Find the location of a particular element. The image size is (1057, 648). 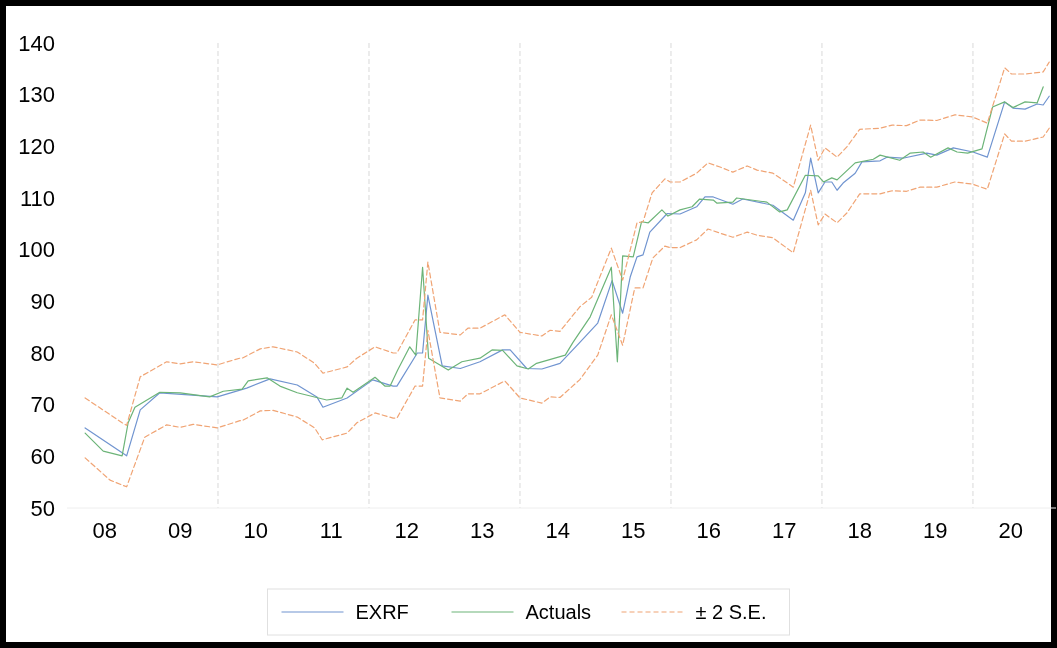

y-tick-label: 60 is located at coordinates (42, 457).